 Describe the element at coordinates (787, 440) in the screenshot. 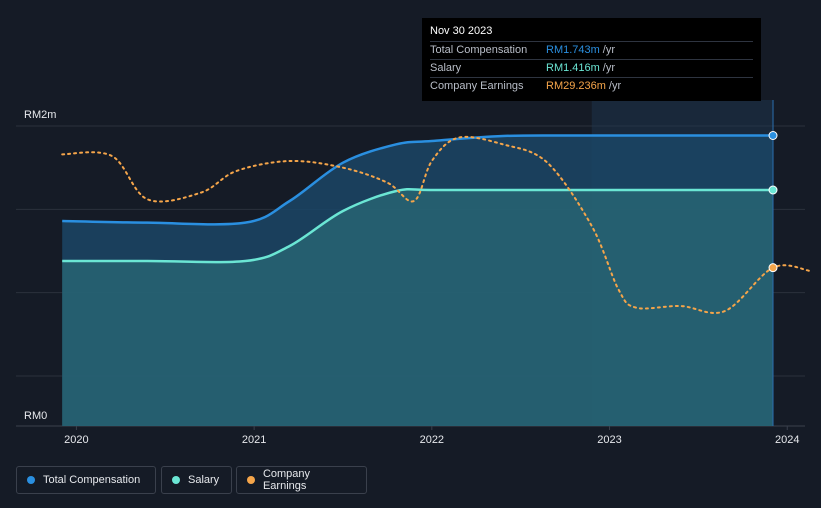

I see `x-tick-label: 2024` at that location.